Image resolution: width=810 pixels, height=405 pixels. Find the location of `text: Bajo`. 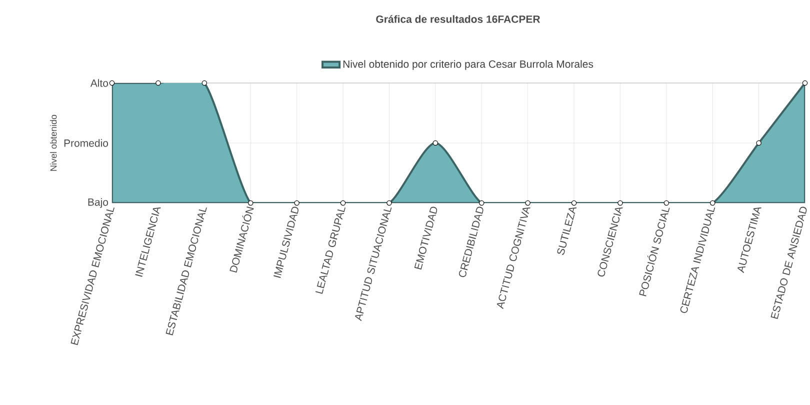

text: Bajo is located at coordinates (98, 203).